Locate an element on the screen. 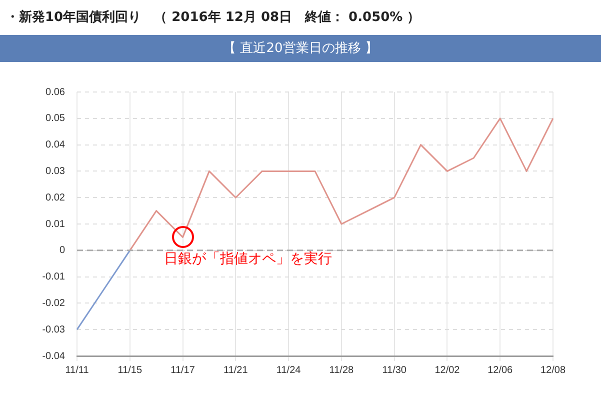 This screenshot has width=601, height=397. y-tick-label: -0.02 is located at coordinates (54, 303).